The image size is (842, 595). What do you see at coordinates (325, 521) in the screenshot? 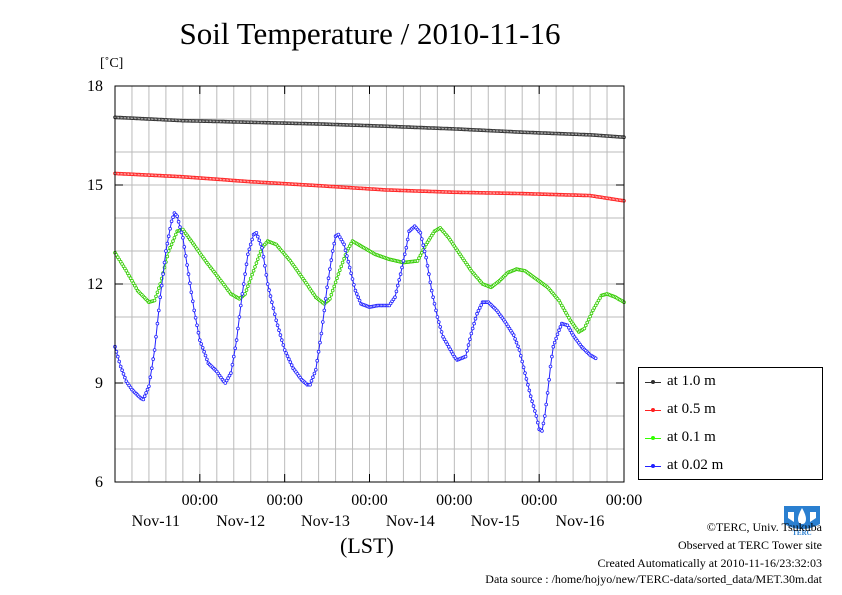
I see `x-tick-date-label: Nov-13` at bounding box center [325, 521].